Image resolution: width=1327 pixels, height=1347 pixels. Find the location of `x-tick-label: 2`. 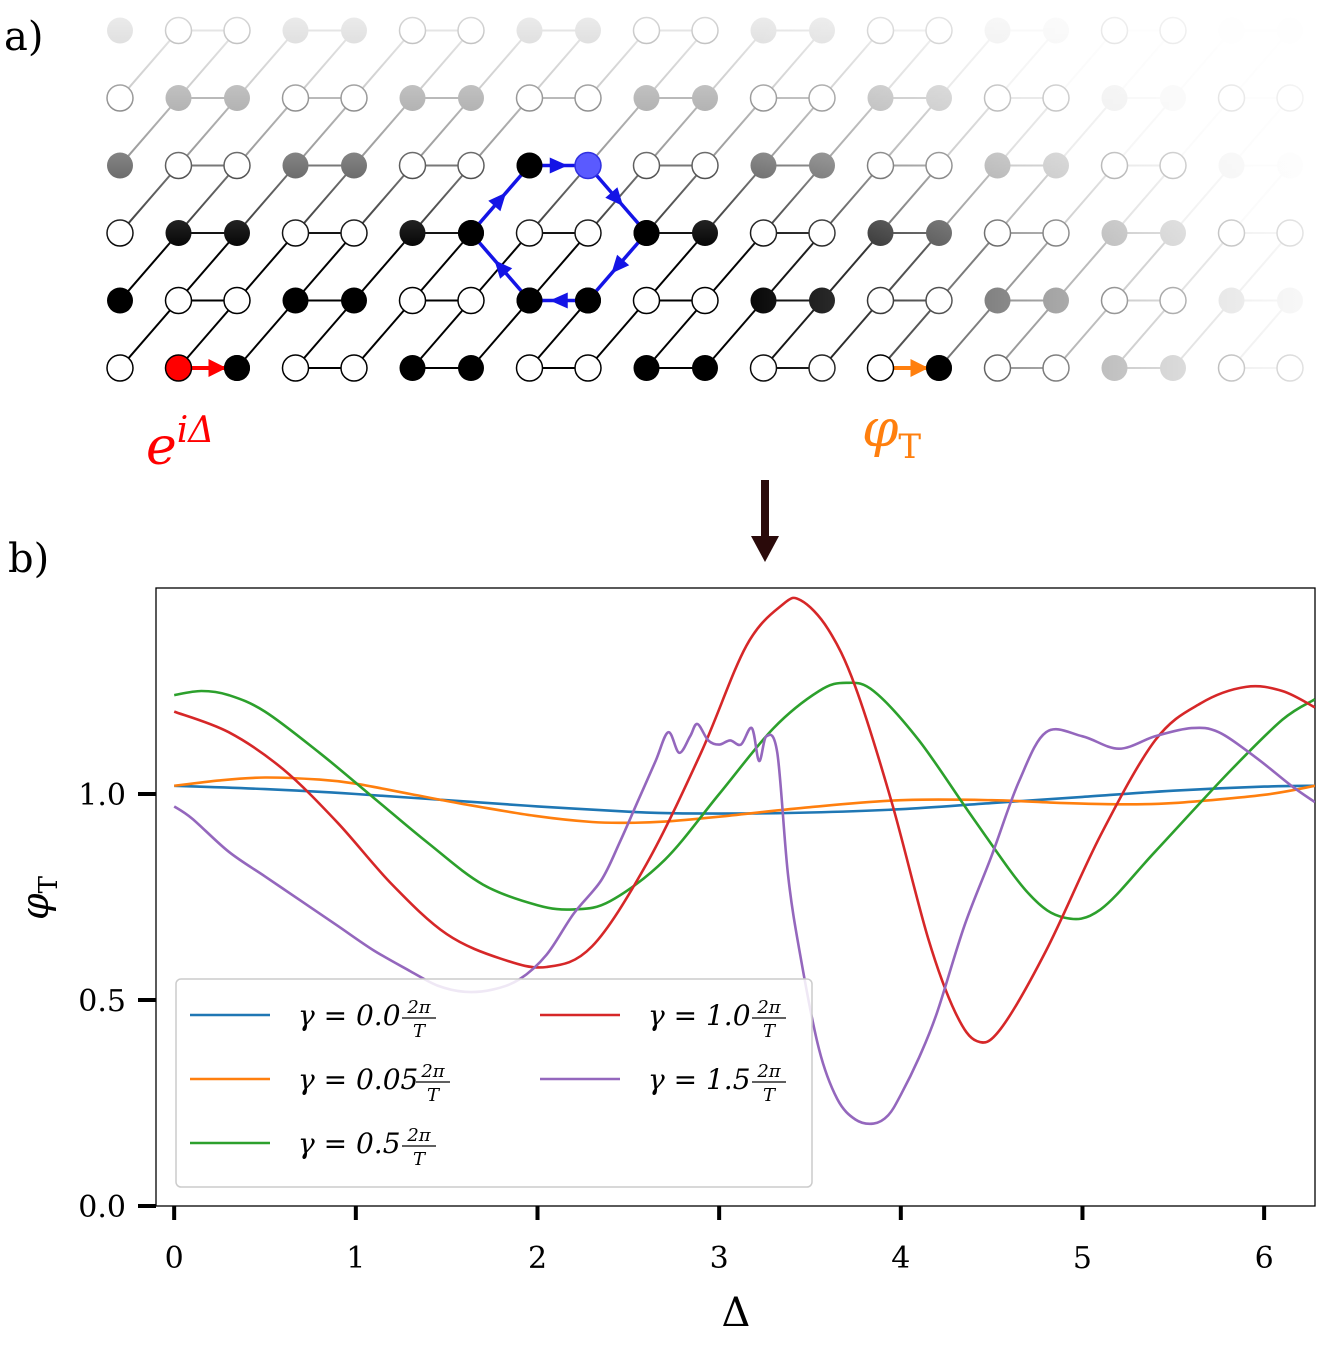

x-tick-label: 2 is located at coordinates (537, 1258).